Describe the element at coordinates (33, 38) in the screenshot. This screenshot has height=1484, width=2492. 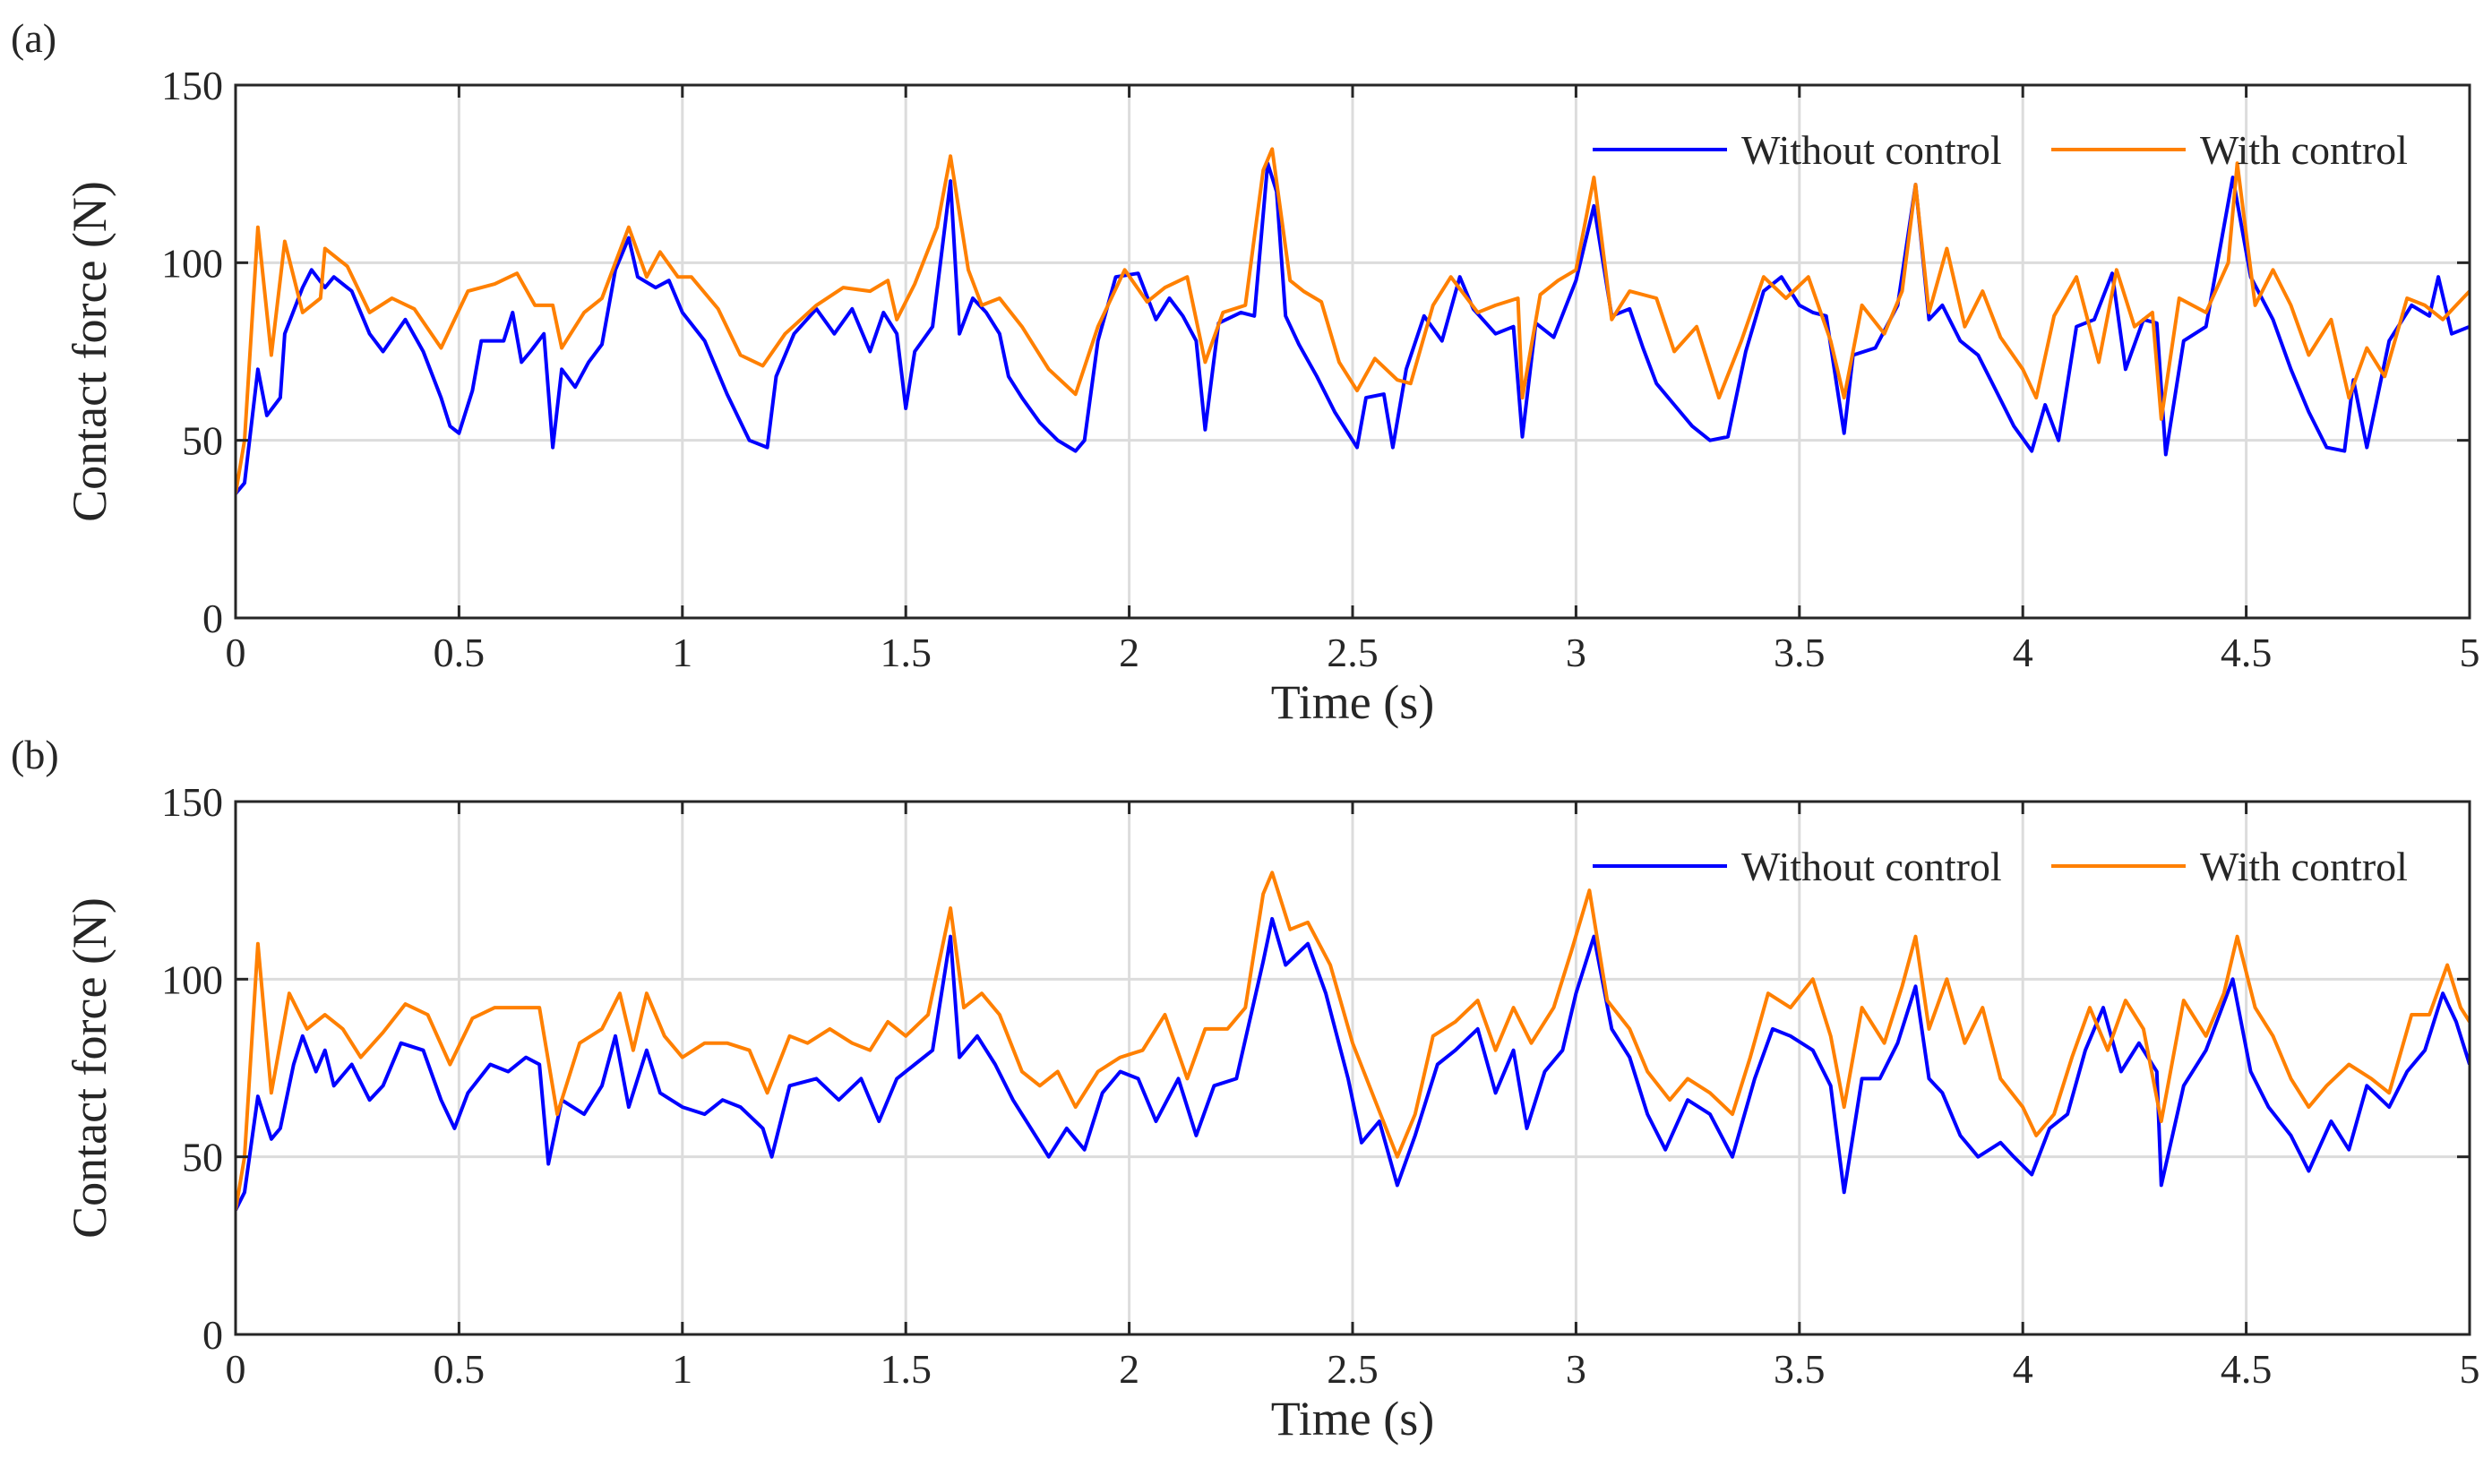
I see `panel-label: (a)` at that location.